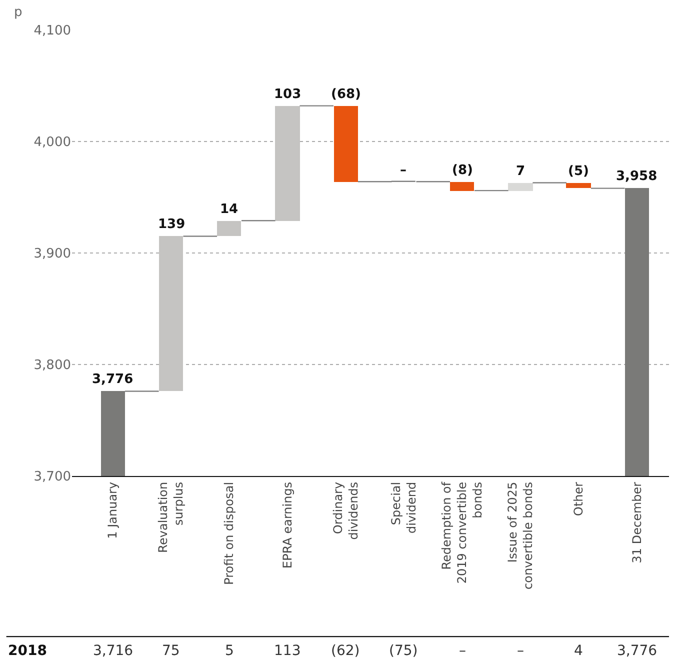 This screenshot has width=673, height=659. I want to click on y-tick-label: 3,700, so click(52, 477).